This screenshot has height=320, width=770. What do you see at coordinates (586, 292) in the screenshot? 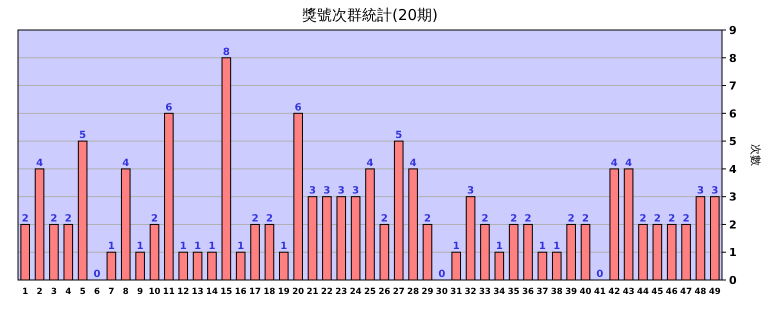
I see `x-tick-label: 40` at bounding box center [586, 292].